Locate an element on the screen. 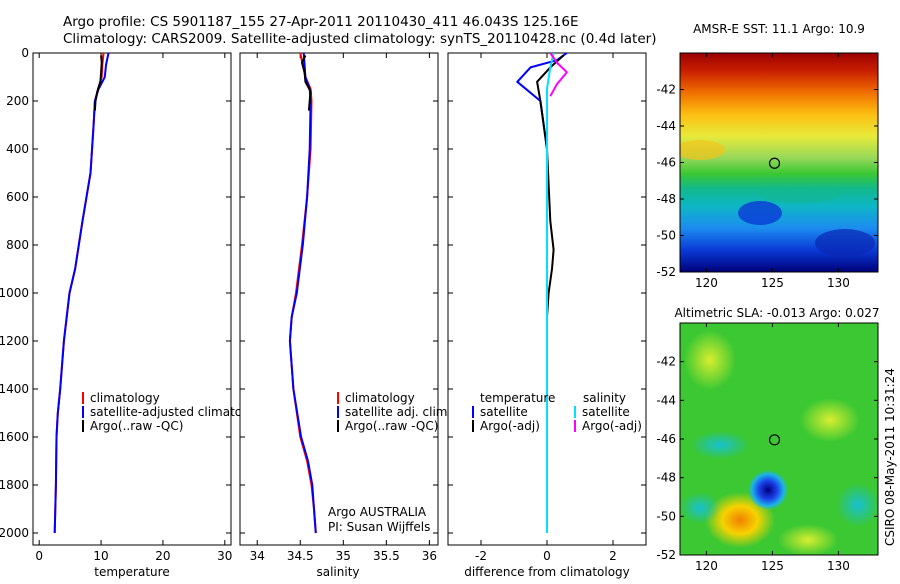  y-tick-label: 0 is located at coordinates (25, 53).